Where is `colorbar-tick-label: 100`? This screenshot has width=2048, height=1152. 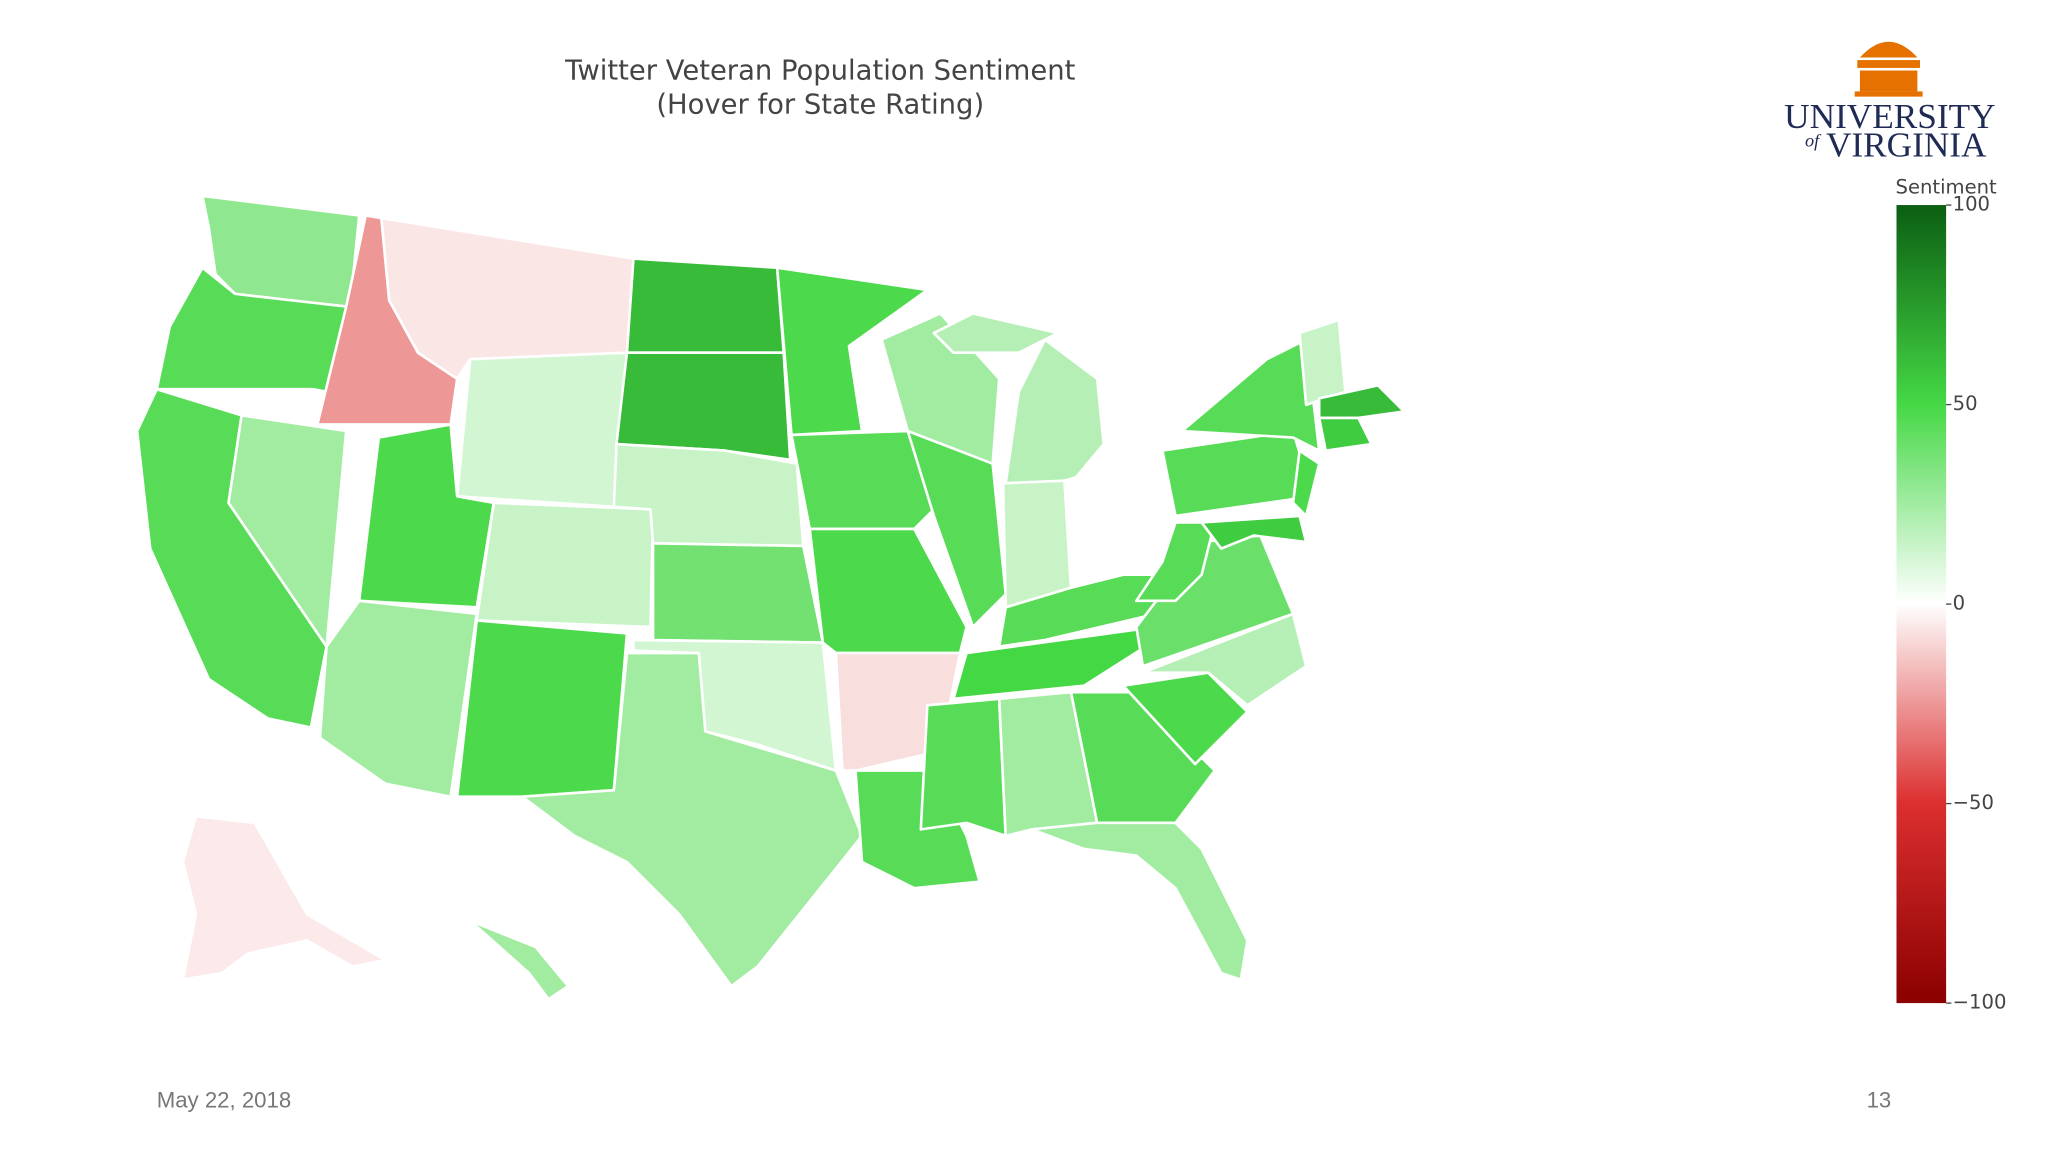 colorbar-tick-label: 100 is located at coordinates (1971, 204).